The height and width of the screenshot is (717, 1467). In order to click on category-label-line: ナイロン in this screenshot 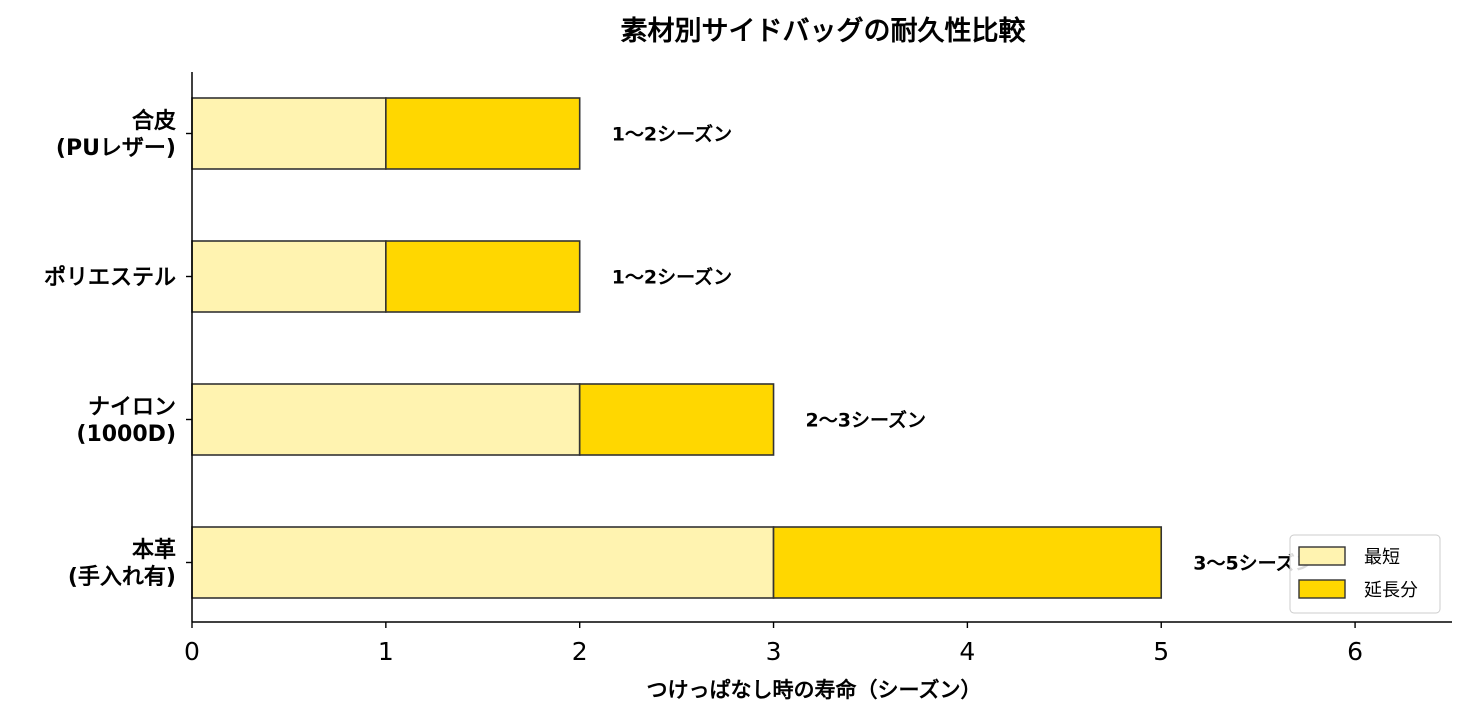, I will do `click(132, 407)`.